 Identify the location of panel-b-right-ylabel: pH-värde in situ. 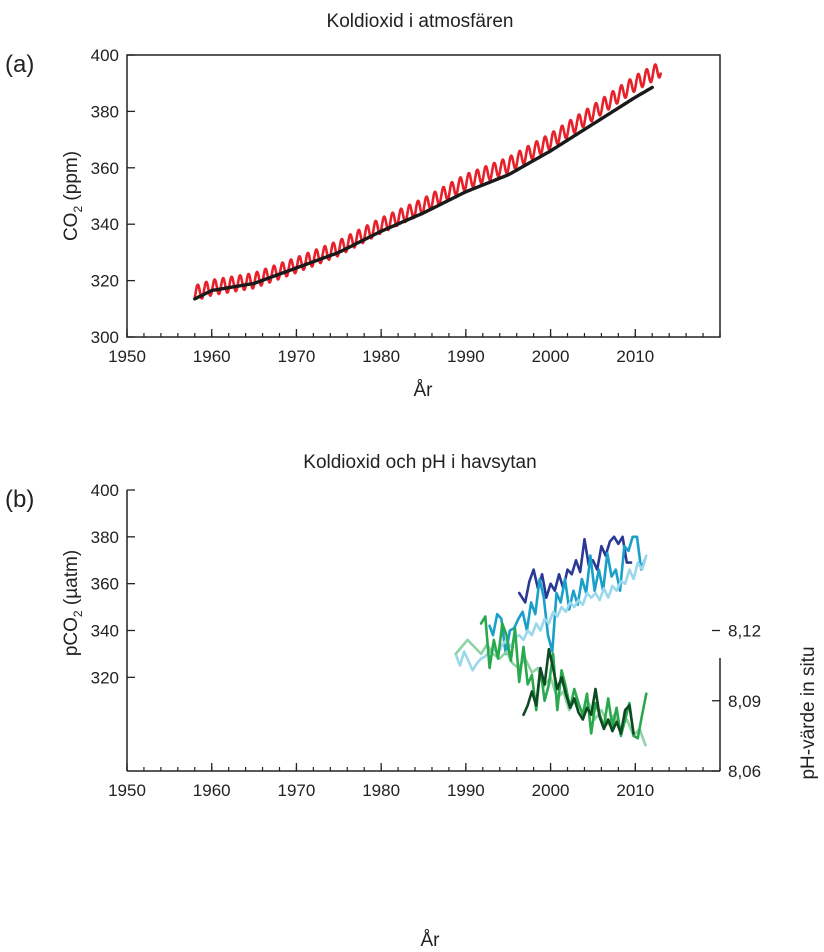
(808, 712).